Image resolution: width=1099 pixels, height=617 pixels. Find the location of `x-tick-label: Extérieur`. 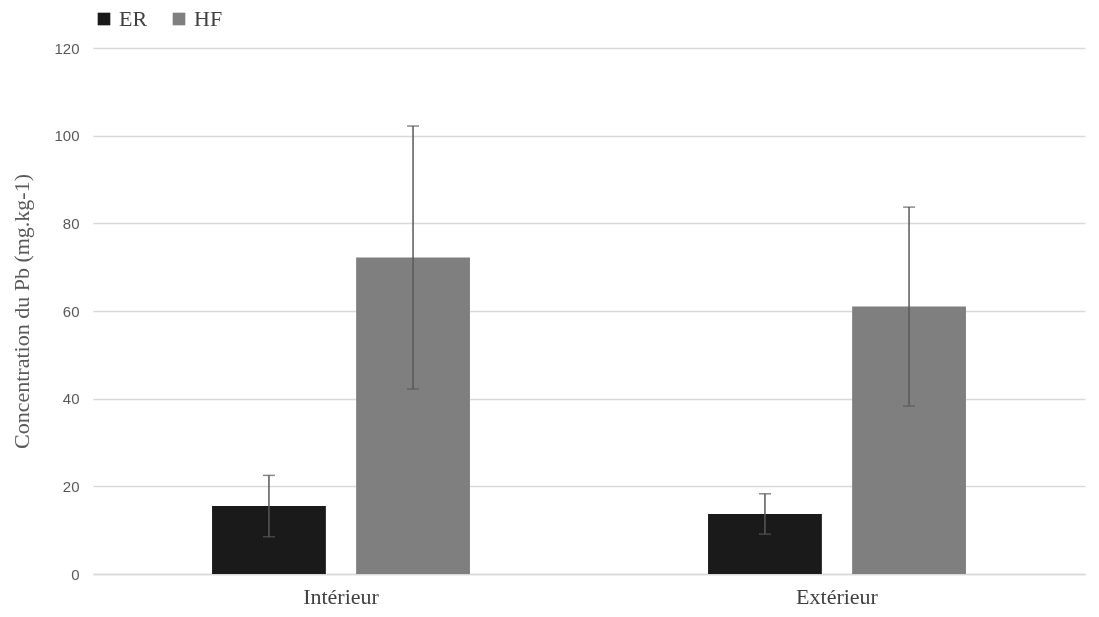

x-tick-label: Extérieur is located at coordinates (837, 596).